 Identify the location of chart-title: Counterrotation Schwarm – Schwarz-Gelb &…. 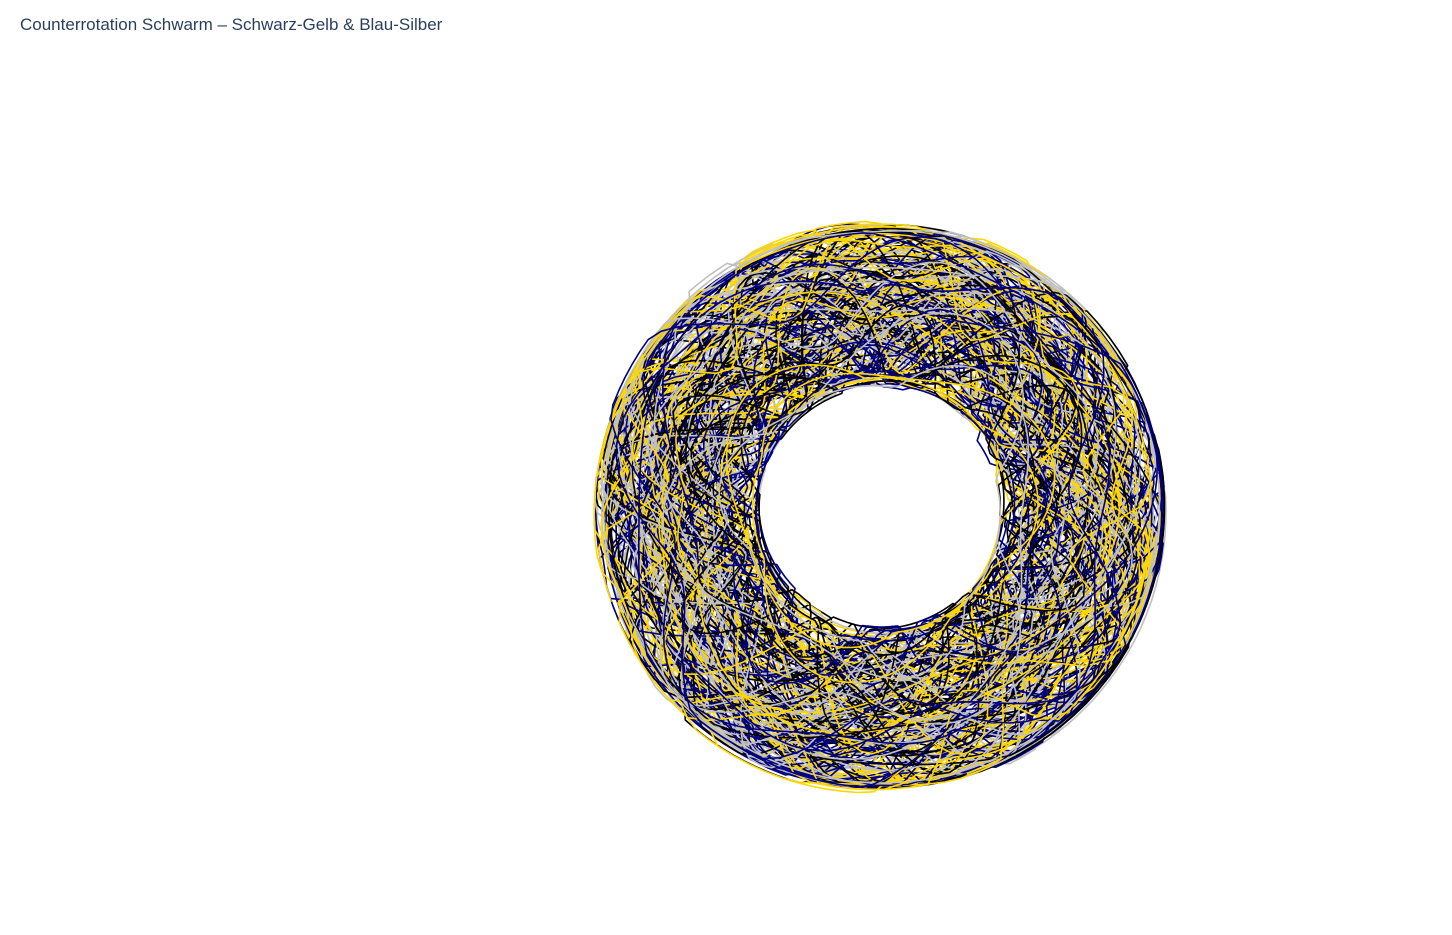
(231, 24).